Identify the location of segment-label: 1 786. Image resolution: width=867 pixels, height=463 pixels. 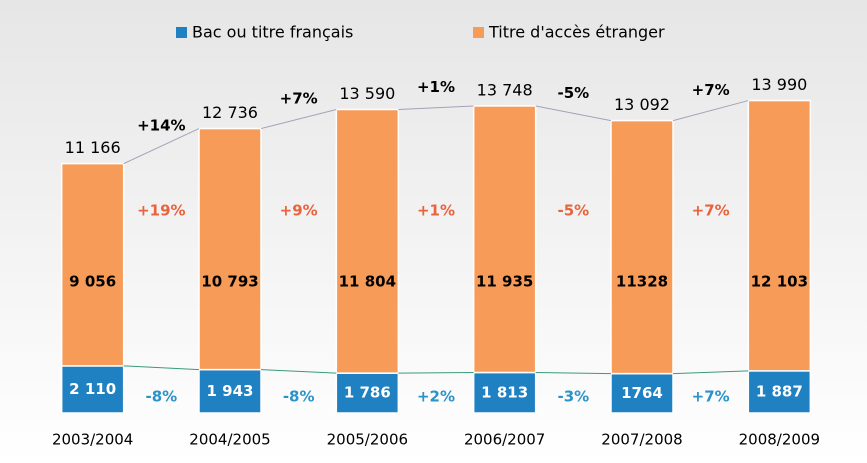
(367, 393).